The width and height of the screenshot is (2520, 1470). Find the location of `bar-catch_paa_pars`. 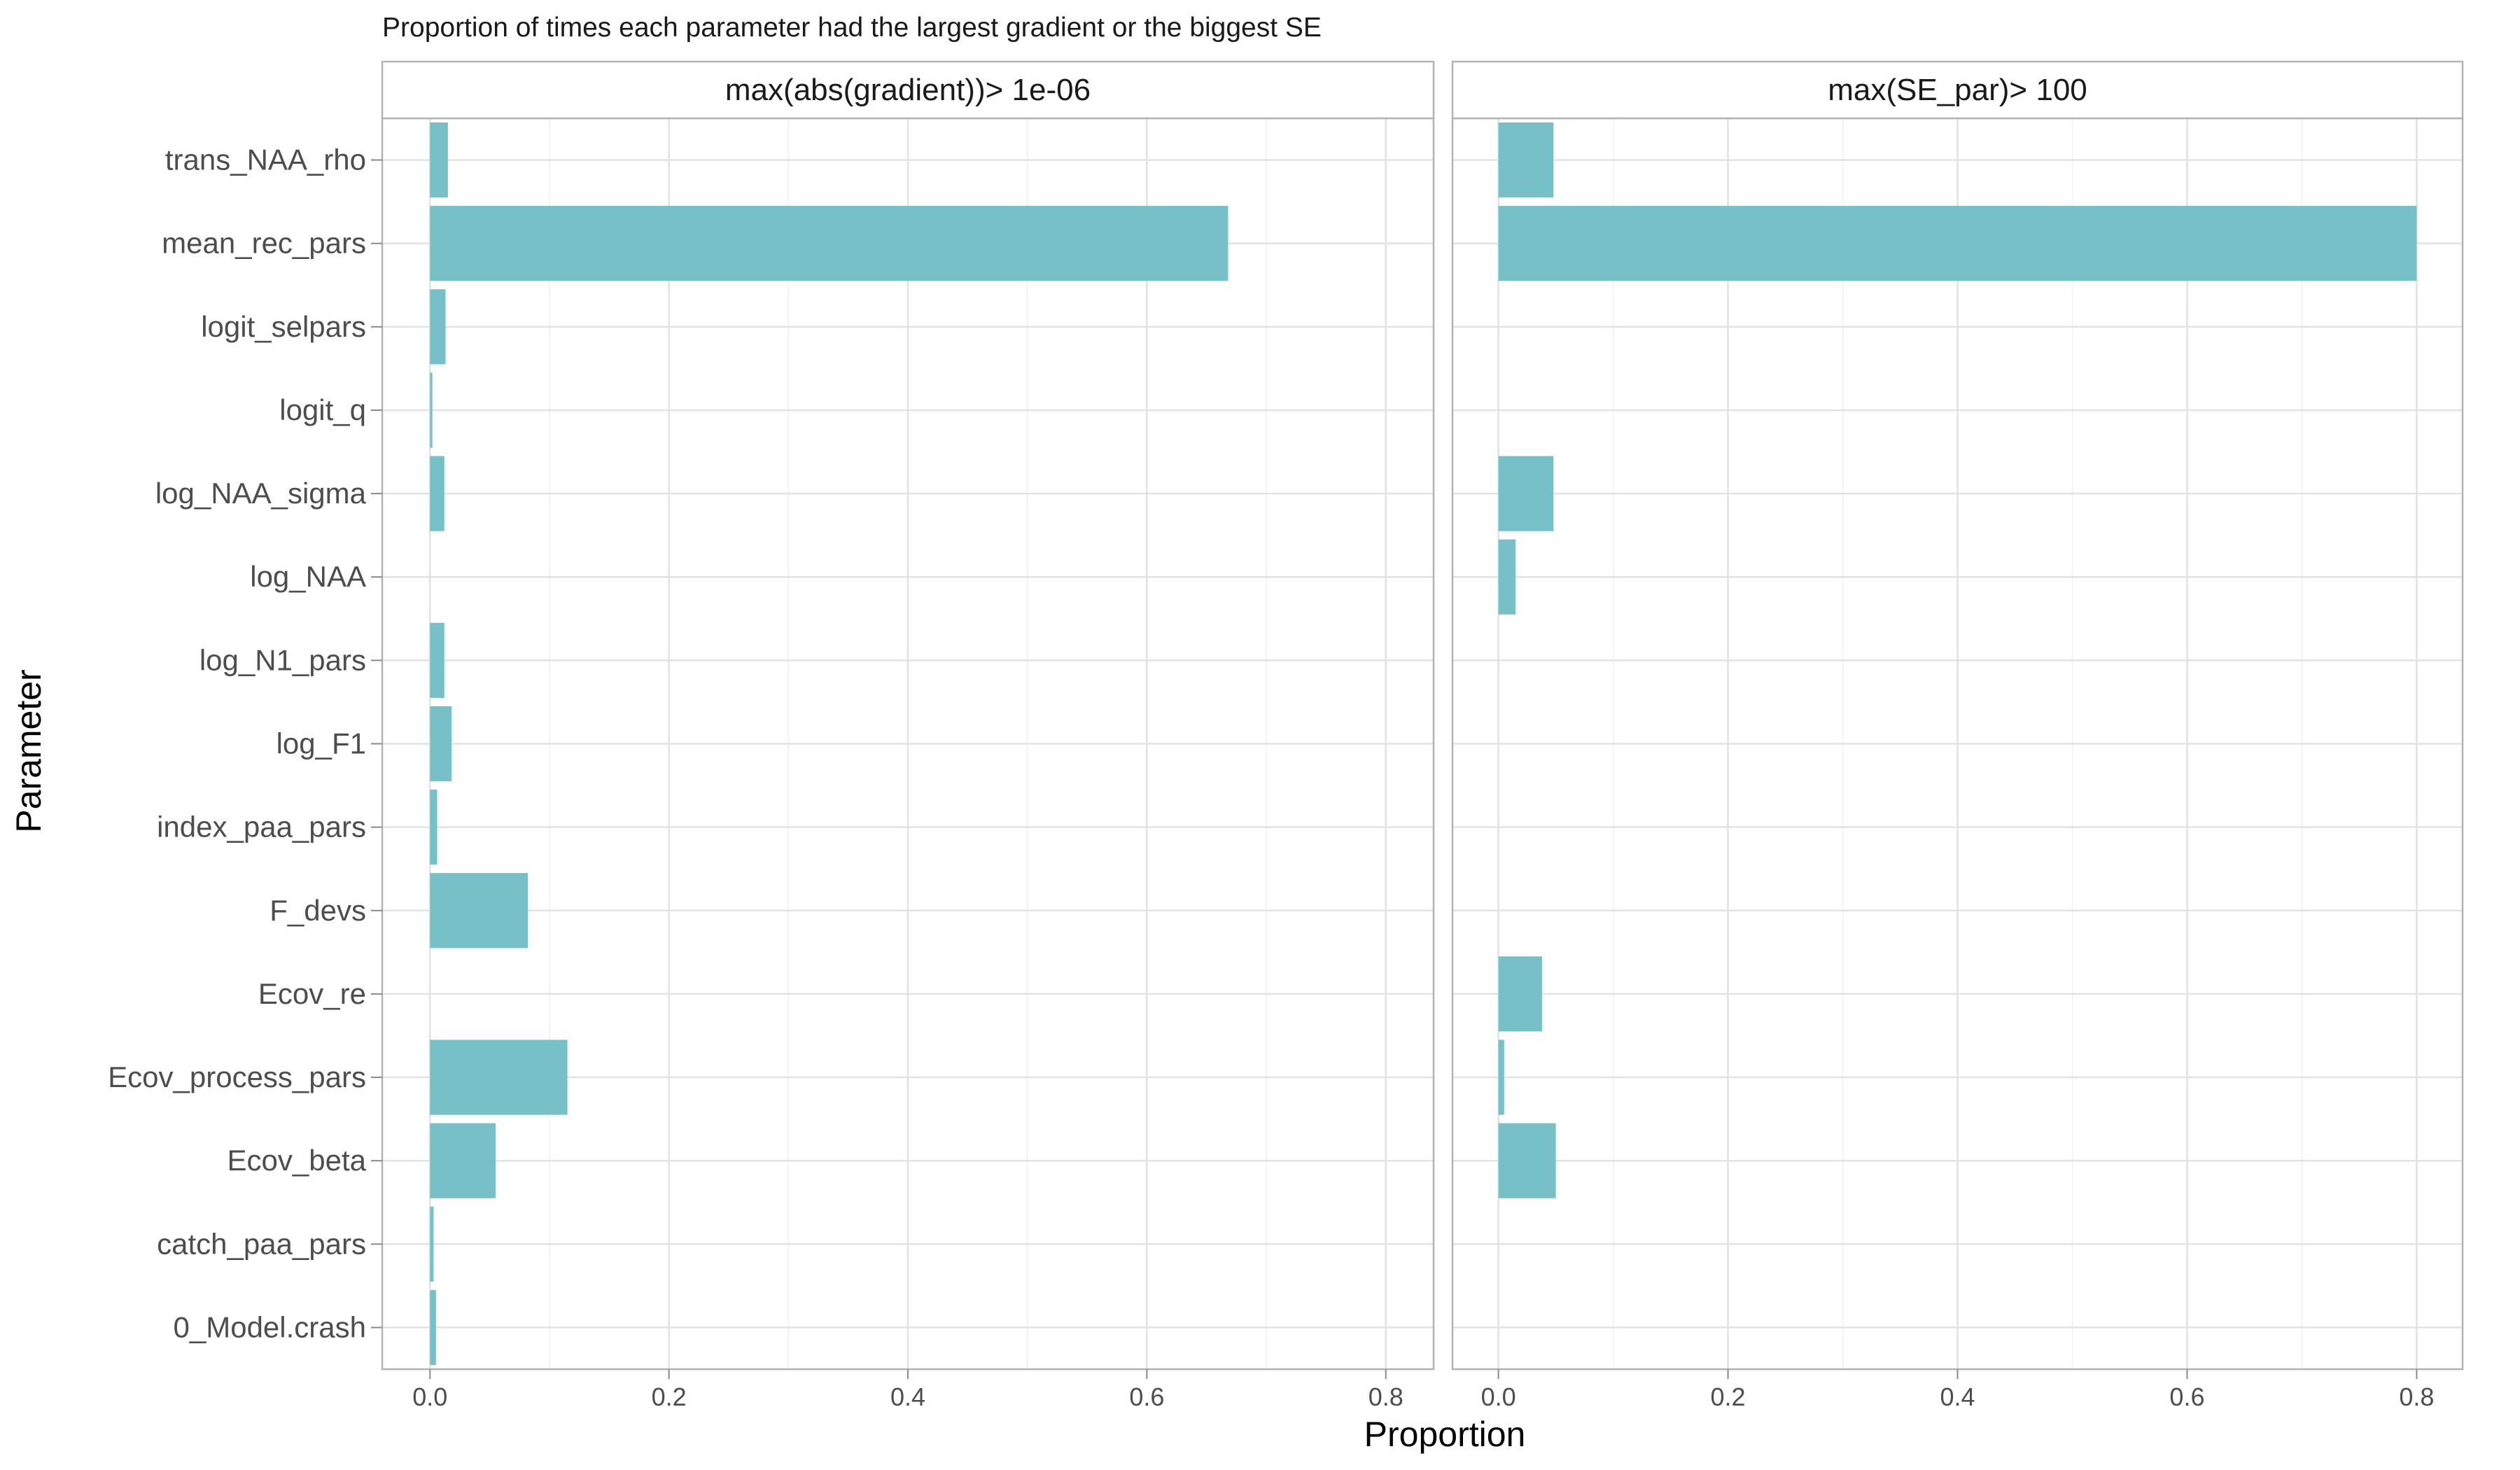

bar-catch_paa_pars is located at coordinates (432, 1244).